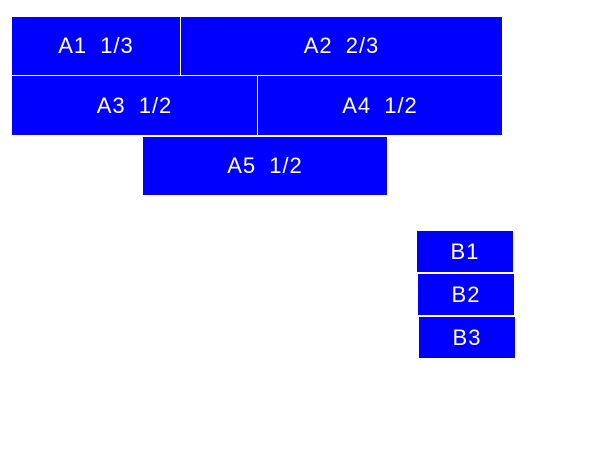 The width and height of the screenshot is (602, 459). I want to click on box-b1: B1, so click(465, 251).